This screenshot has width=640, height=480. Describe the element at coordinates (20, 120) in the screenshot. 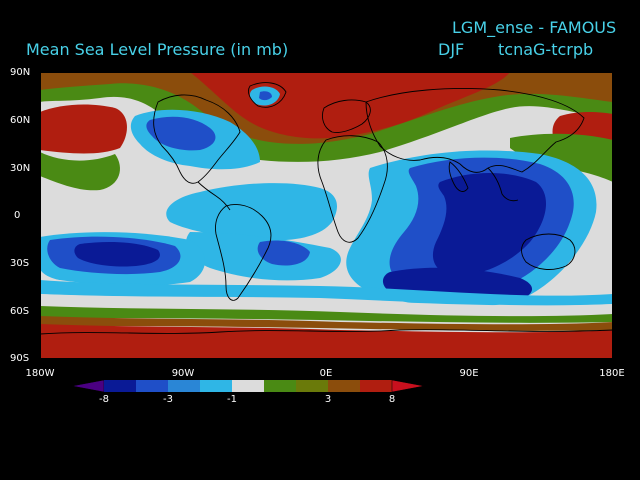

I see `lat-label-60n: 60N` at that location.